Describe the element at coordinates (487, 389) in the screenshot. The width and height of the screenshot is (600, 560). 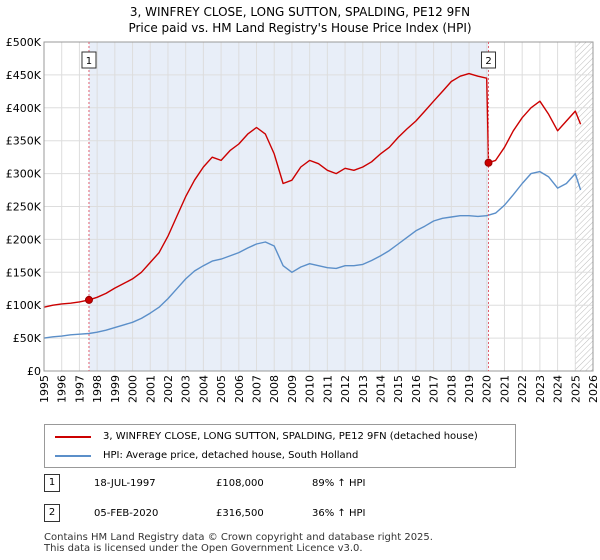
I see `x-tick-label: 2020` at that location.